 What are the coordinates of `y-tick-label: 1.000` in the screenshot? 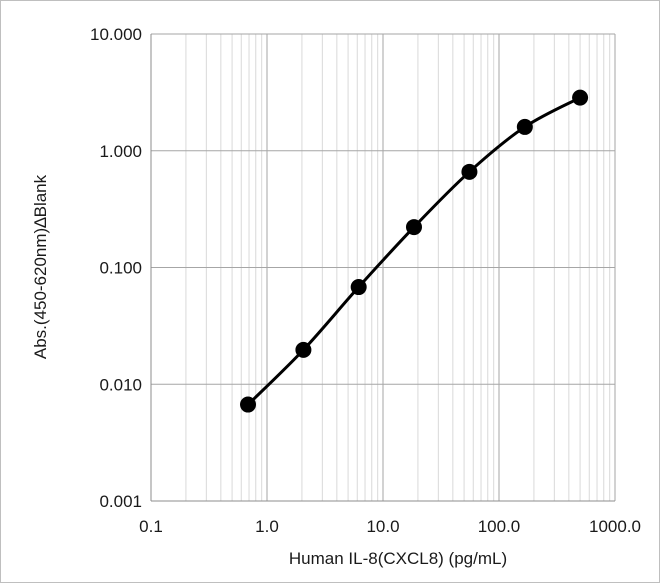 It's located at (120, 151).